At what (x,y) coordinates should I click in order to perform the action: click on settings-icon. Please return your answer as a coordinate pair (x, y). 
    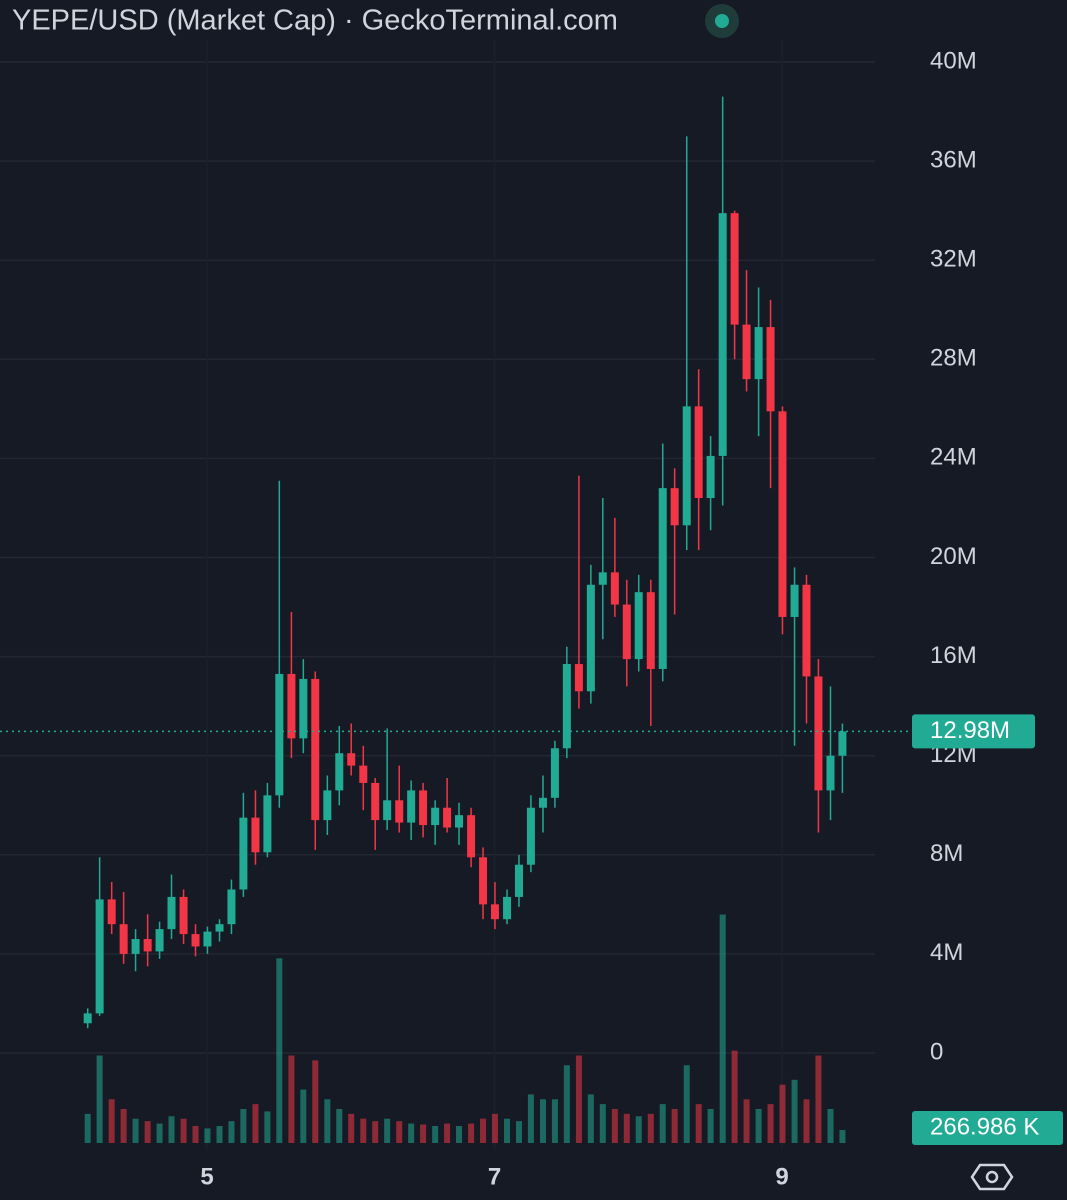
    Looking at the image, I should click on (992, 1177).